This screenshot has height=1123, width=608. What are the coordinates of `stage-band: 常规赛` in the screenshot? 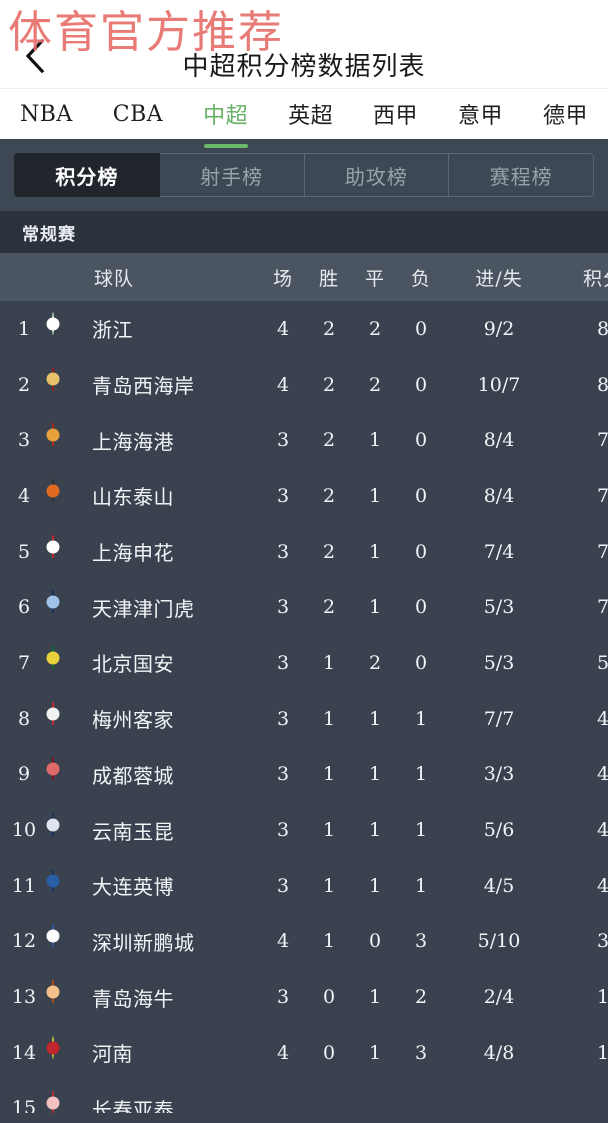 It's located at (304, 232).